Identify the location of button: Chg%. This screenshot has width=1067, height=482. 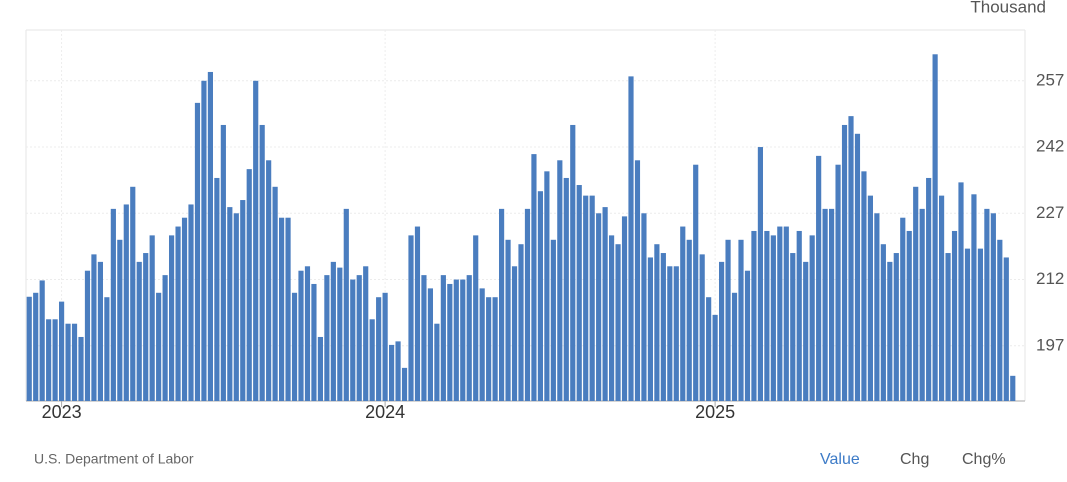
(984, 459).